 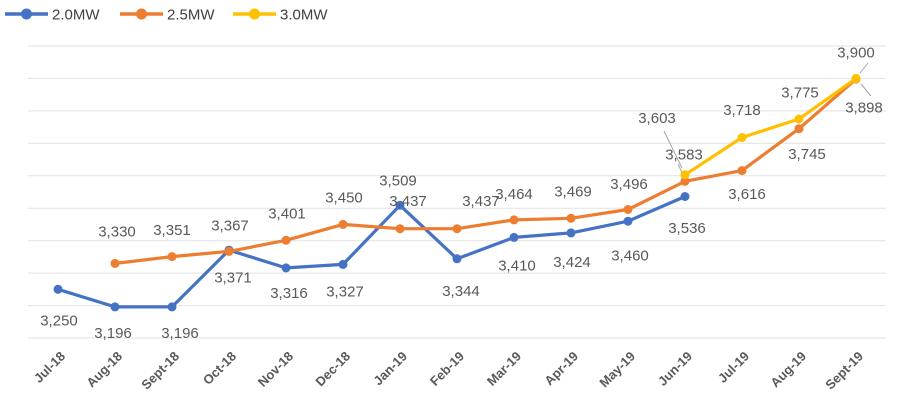 I want to click on data-label-2-0mw: 3,327, so click(x=345, y=292).